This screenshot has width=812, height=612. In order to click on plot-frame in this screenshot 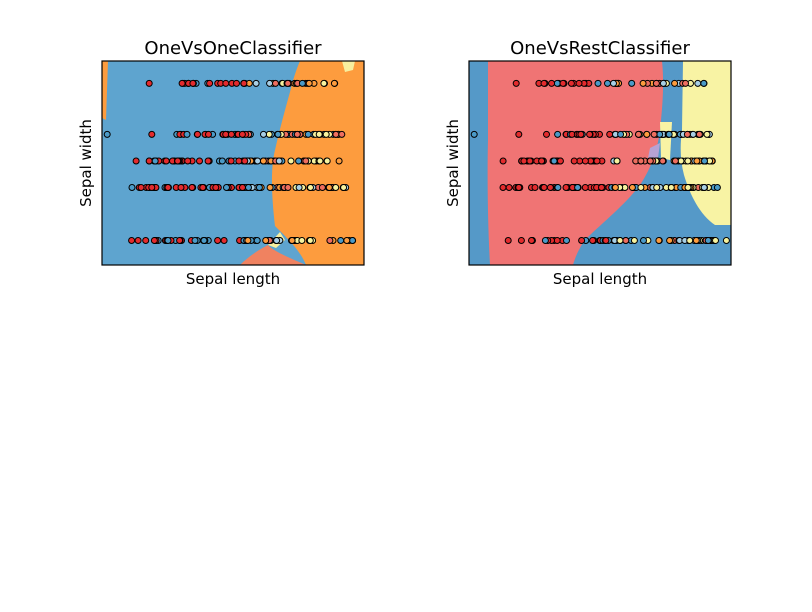, I will do `click(233, 163)`.